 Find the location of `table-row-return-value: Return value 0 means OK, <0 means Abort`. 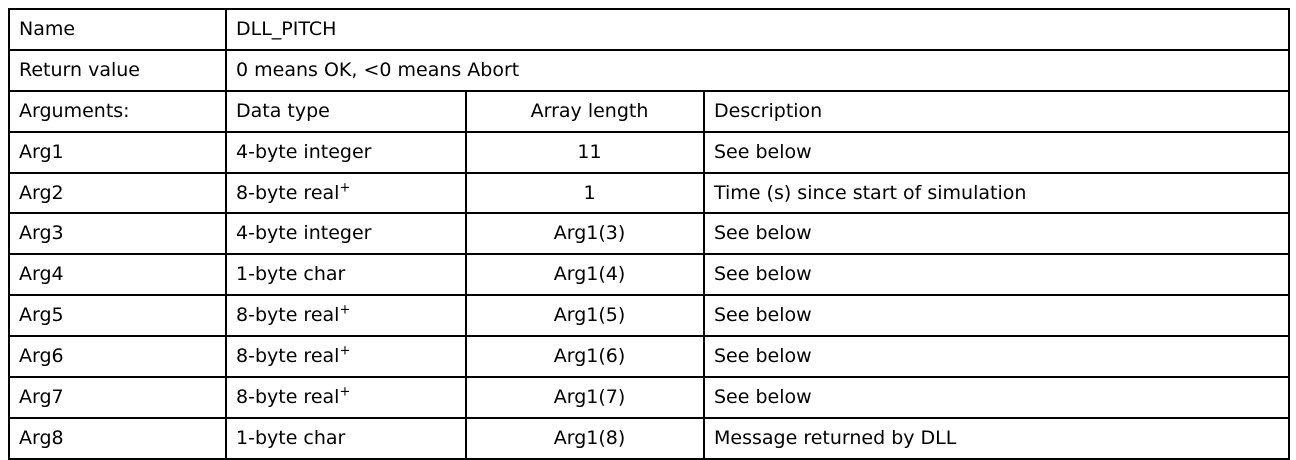

table-row-return-value: Return value 0 means OK, <0 means Abort is located at coordinates (649, 70).